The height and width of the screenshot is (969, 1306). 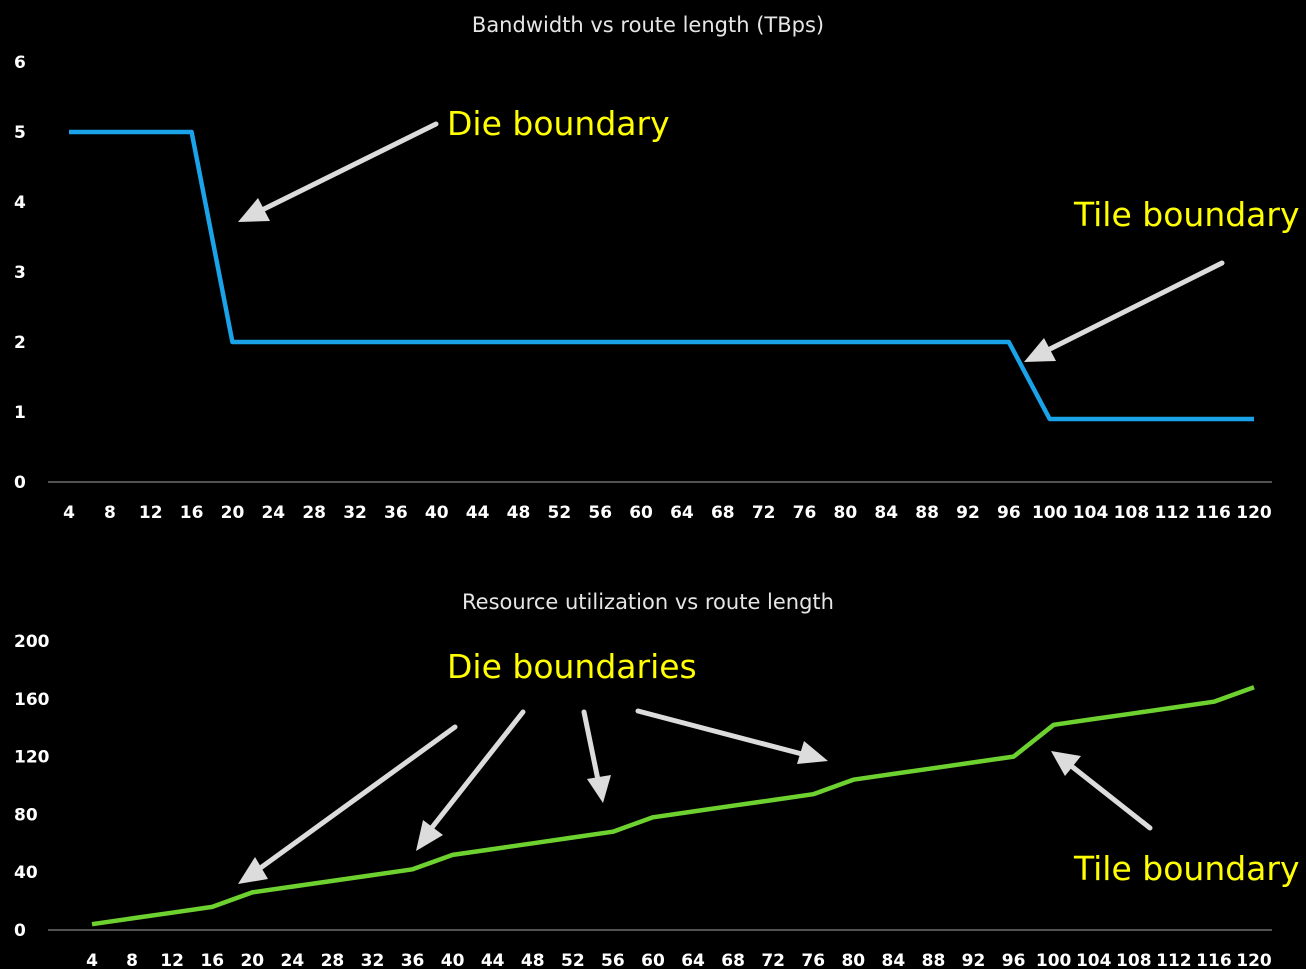 What do you see at coordinates (373, 960) in the screenshot?
I see `utilization-x-tick-label: 32` at bounding box center [373, 960].